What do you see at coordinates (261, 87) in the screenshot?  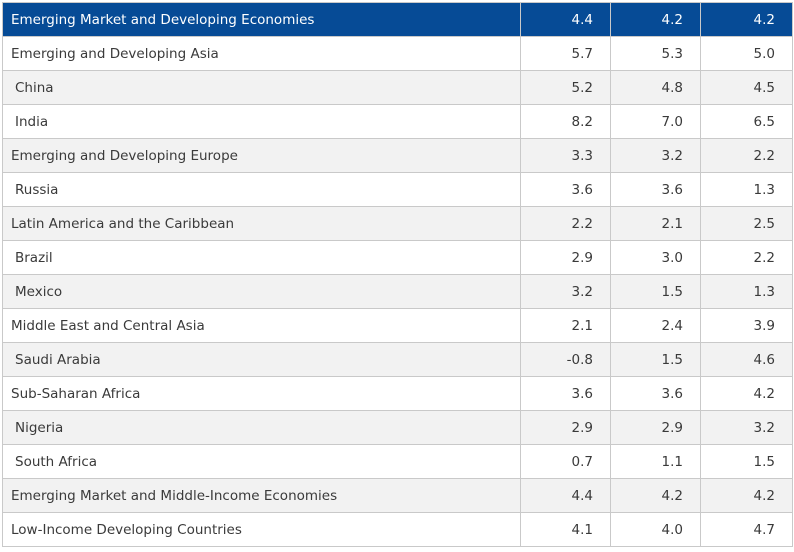 I see `row-label: China` at bounding box center [261, 87].